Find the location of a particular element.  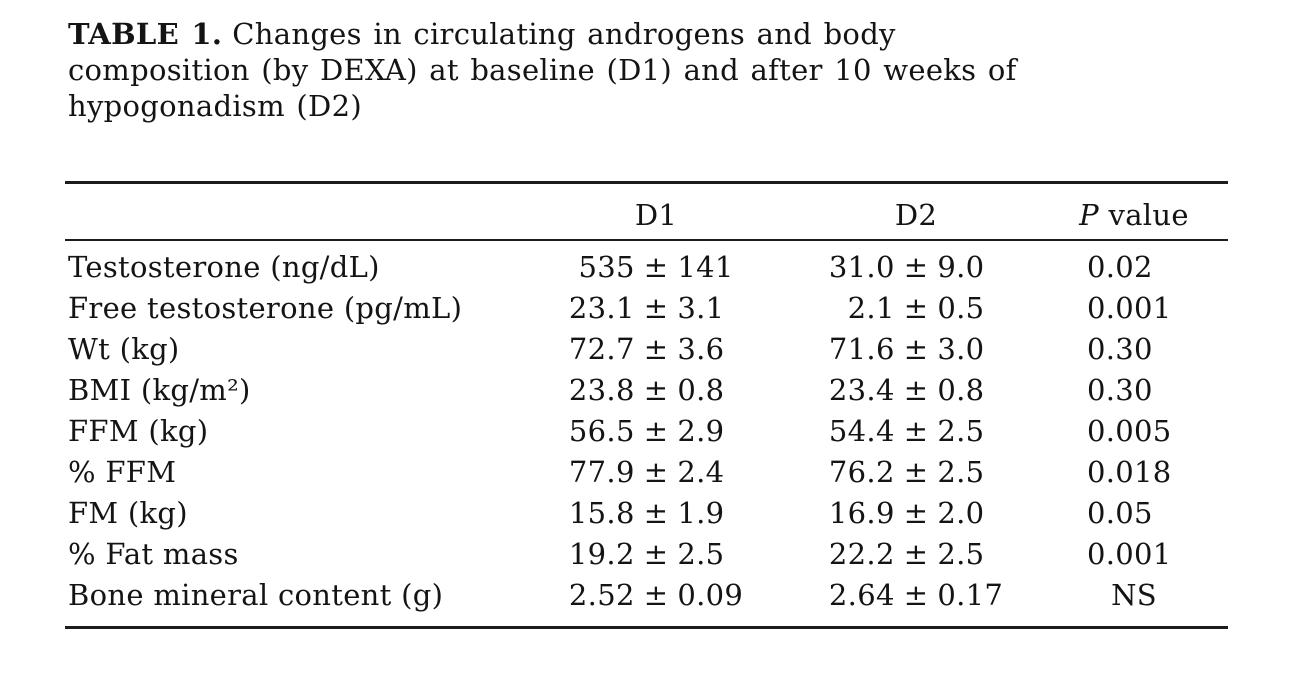

p-value: 0.05 is located at coordinates (1120, 512).